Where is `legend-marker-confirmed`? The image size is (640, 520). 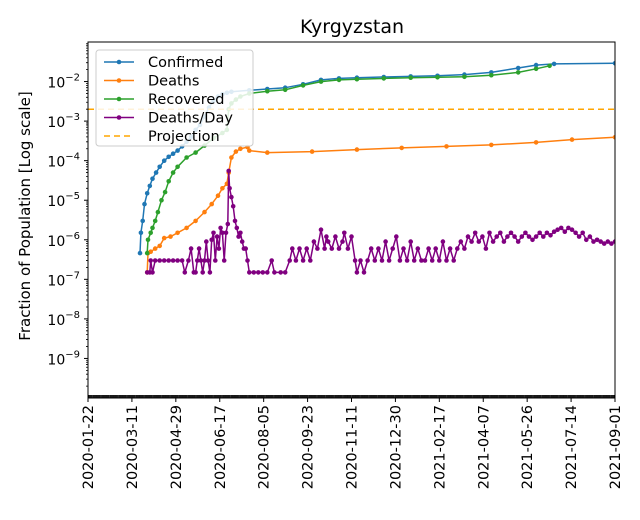
legend-marker-confirmed is located at coordinates (119, 62).